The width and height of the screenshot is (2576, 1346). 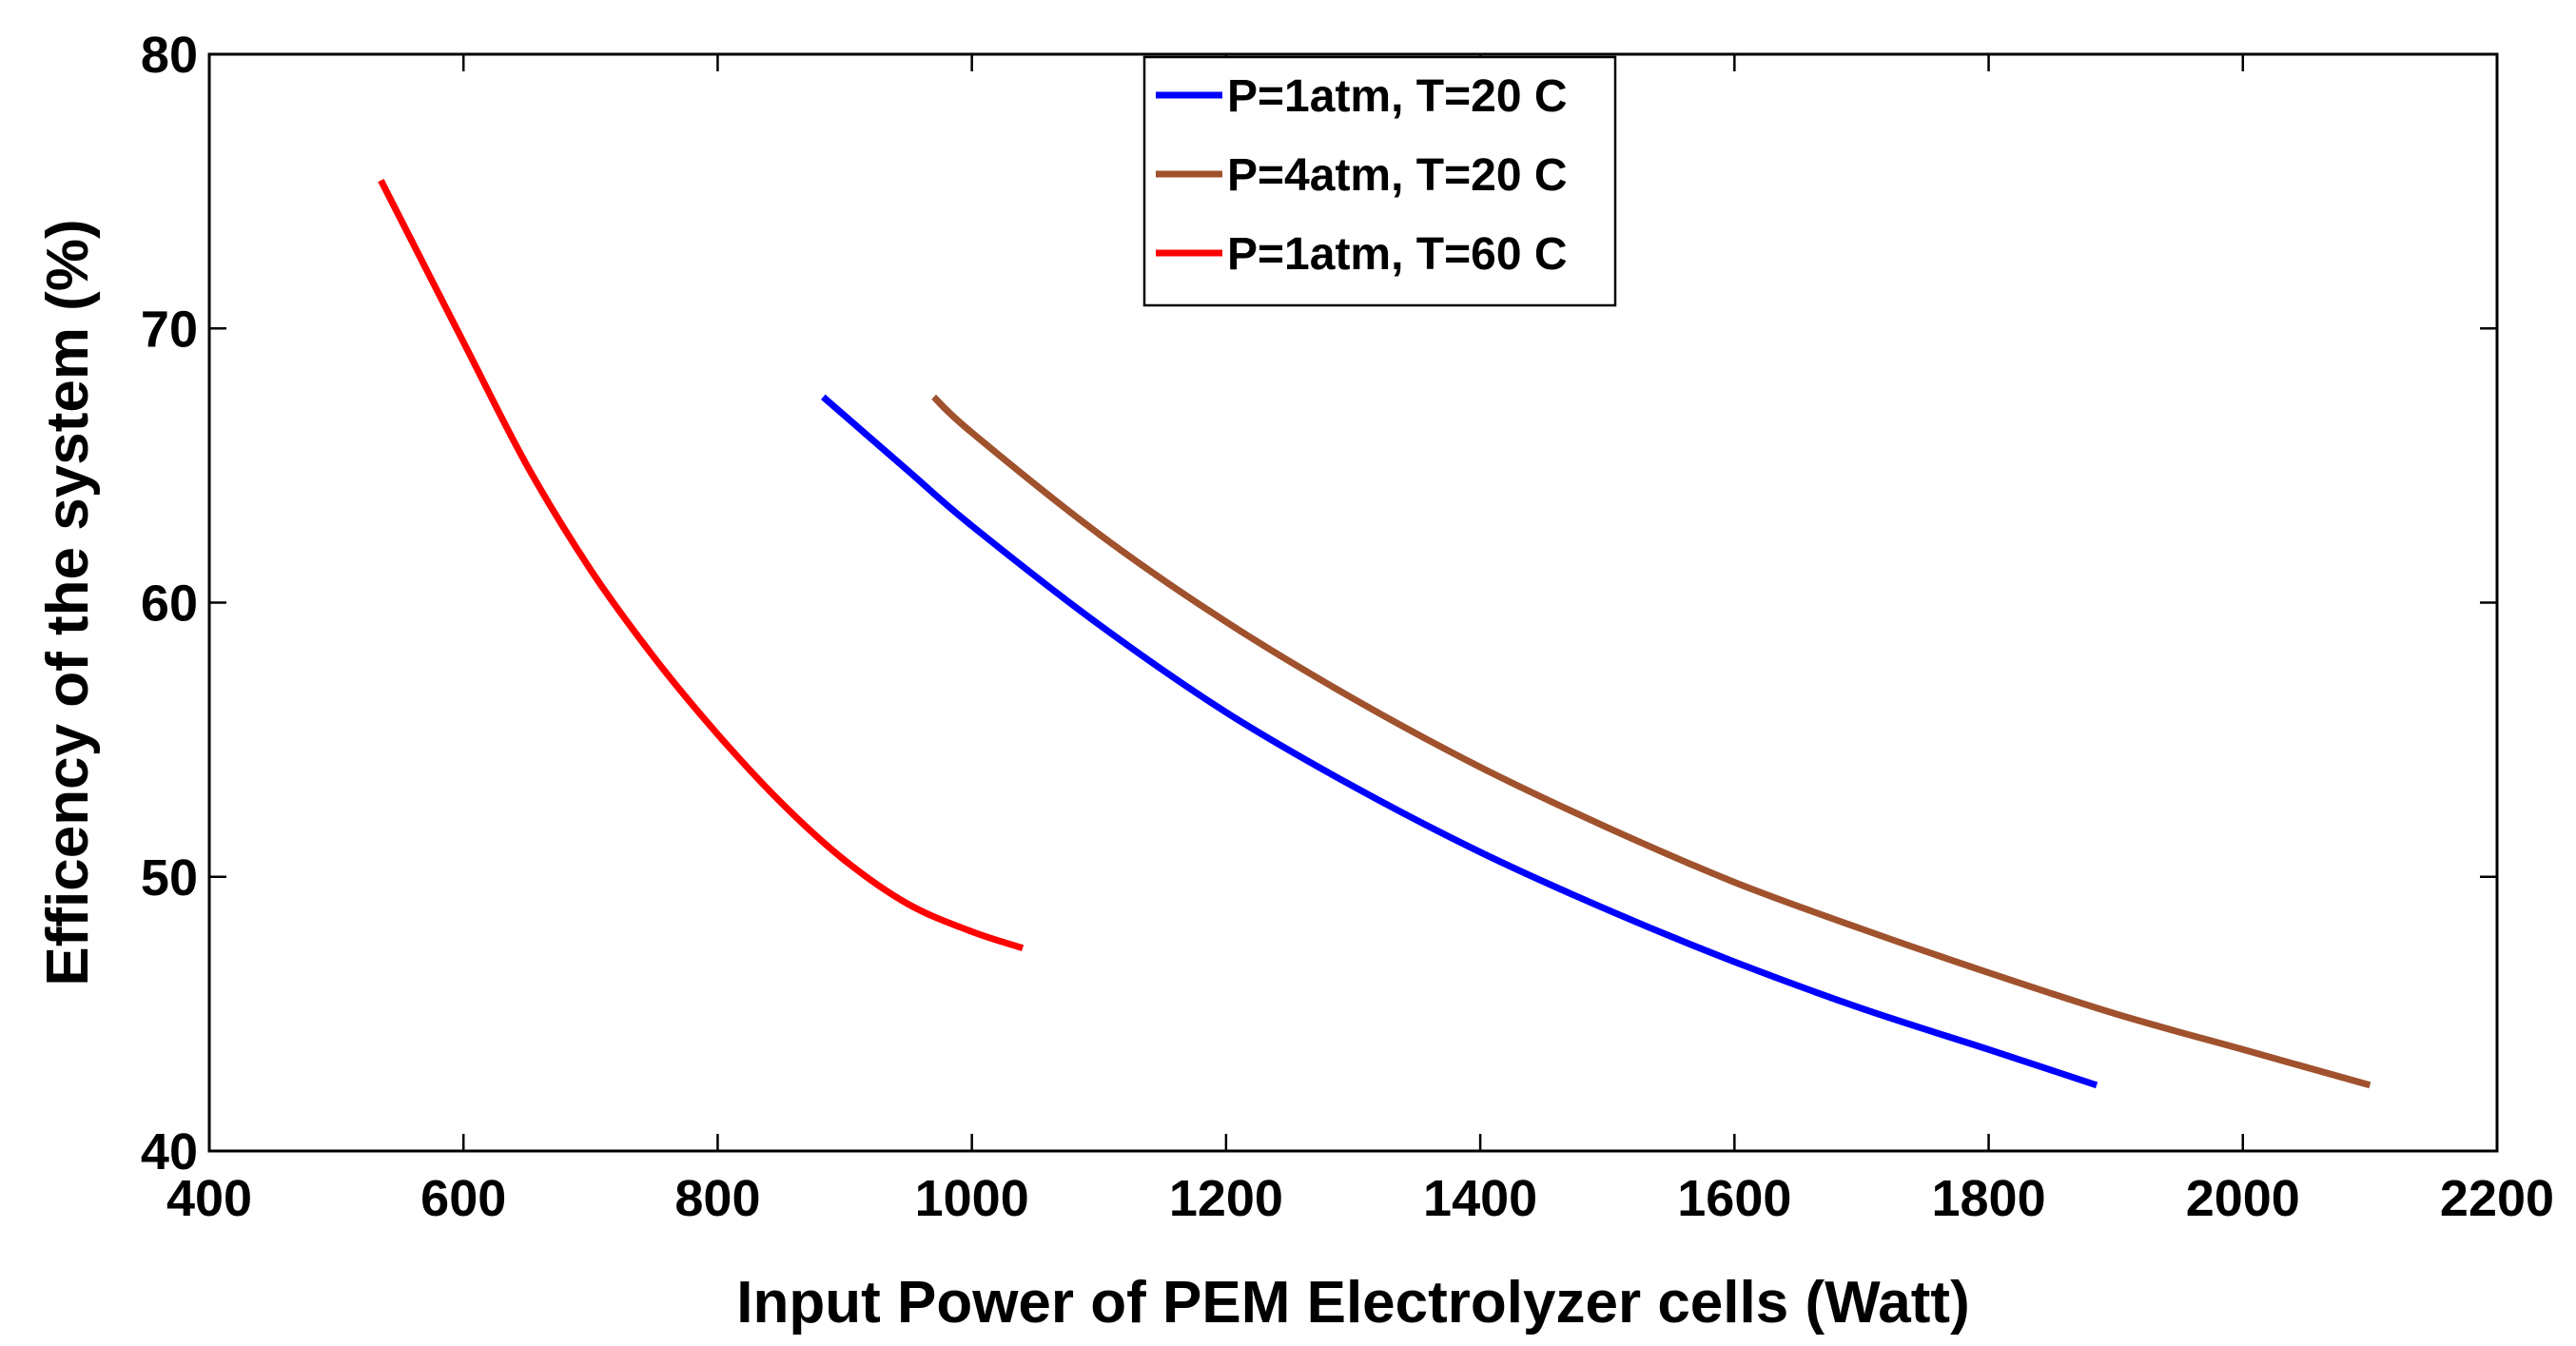 I want to click on legend-entry-1: P=1atm, T=20 C, so click(x=1397, y=96).